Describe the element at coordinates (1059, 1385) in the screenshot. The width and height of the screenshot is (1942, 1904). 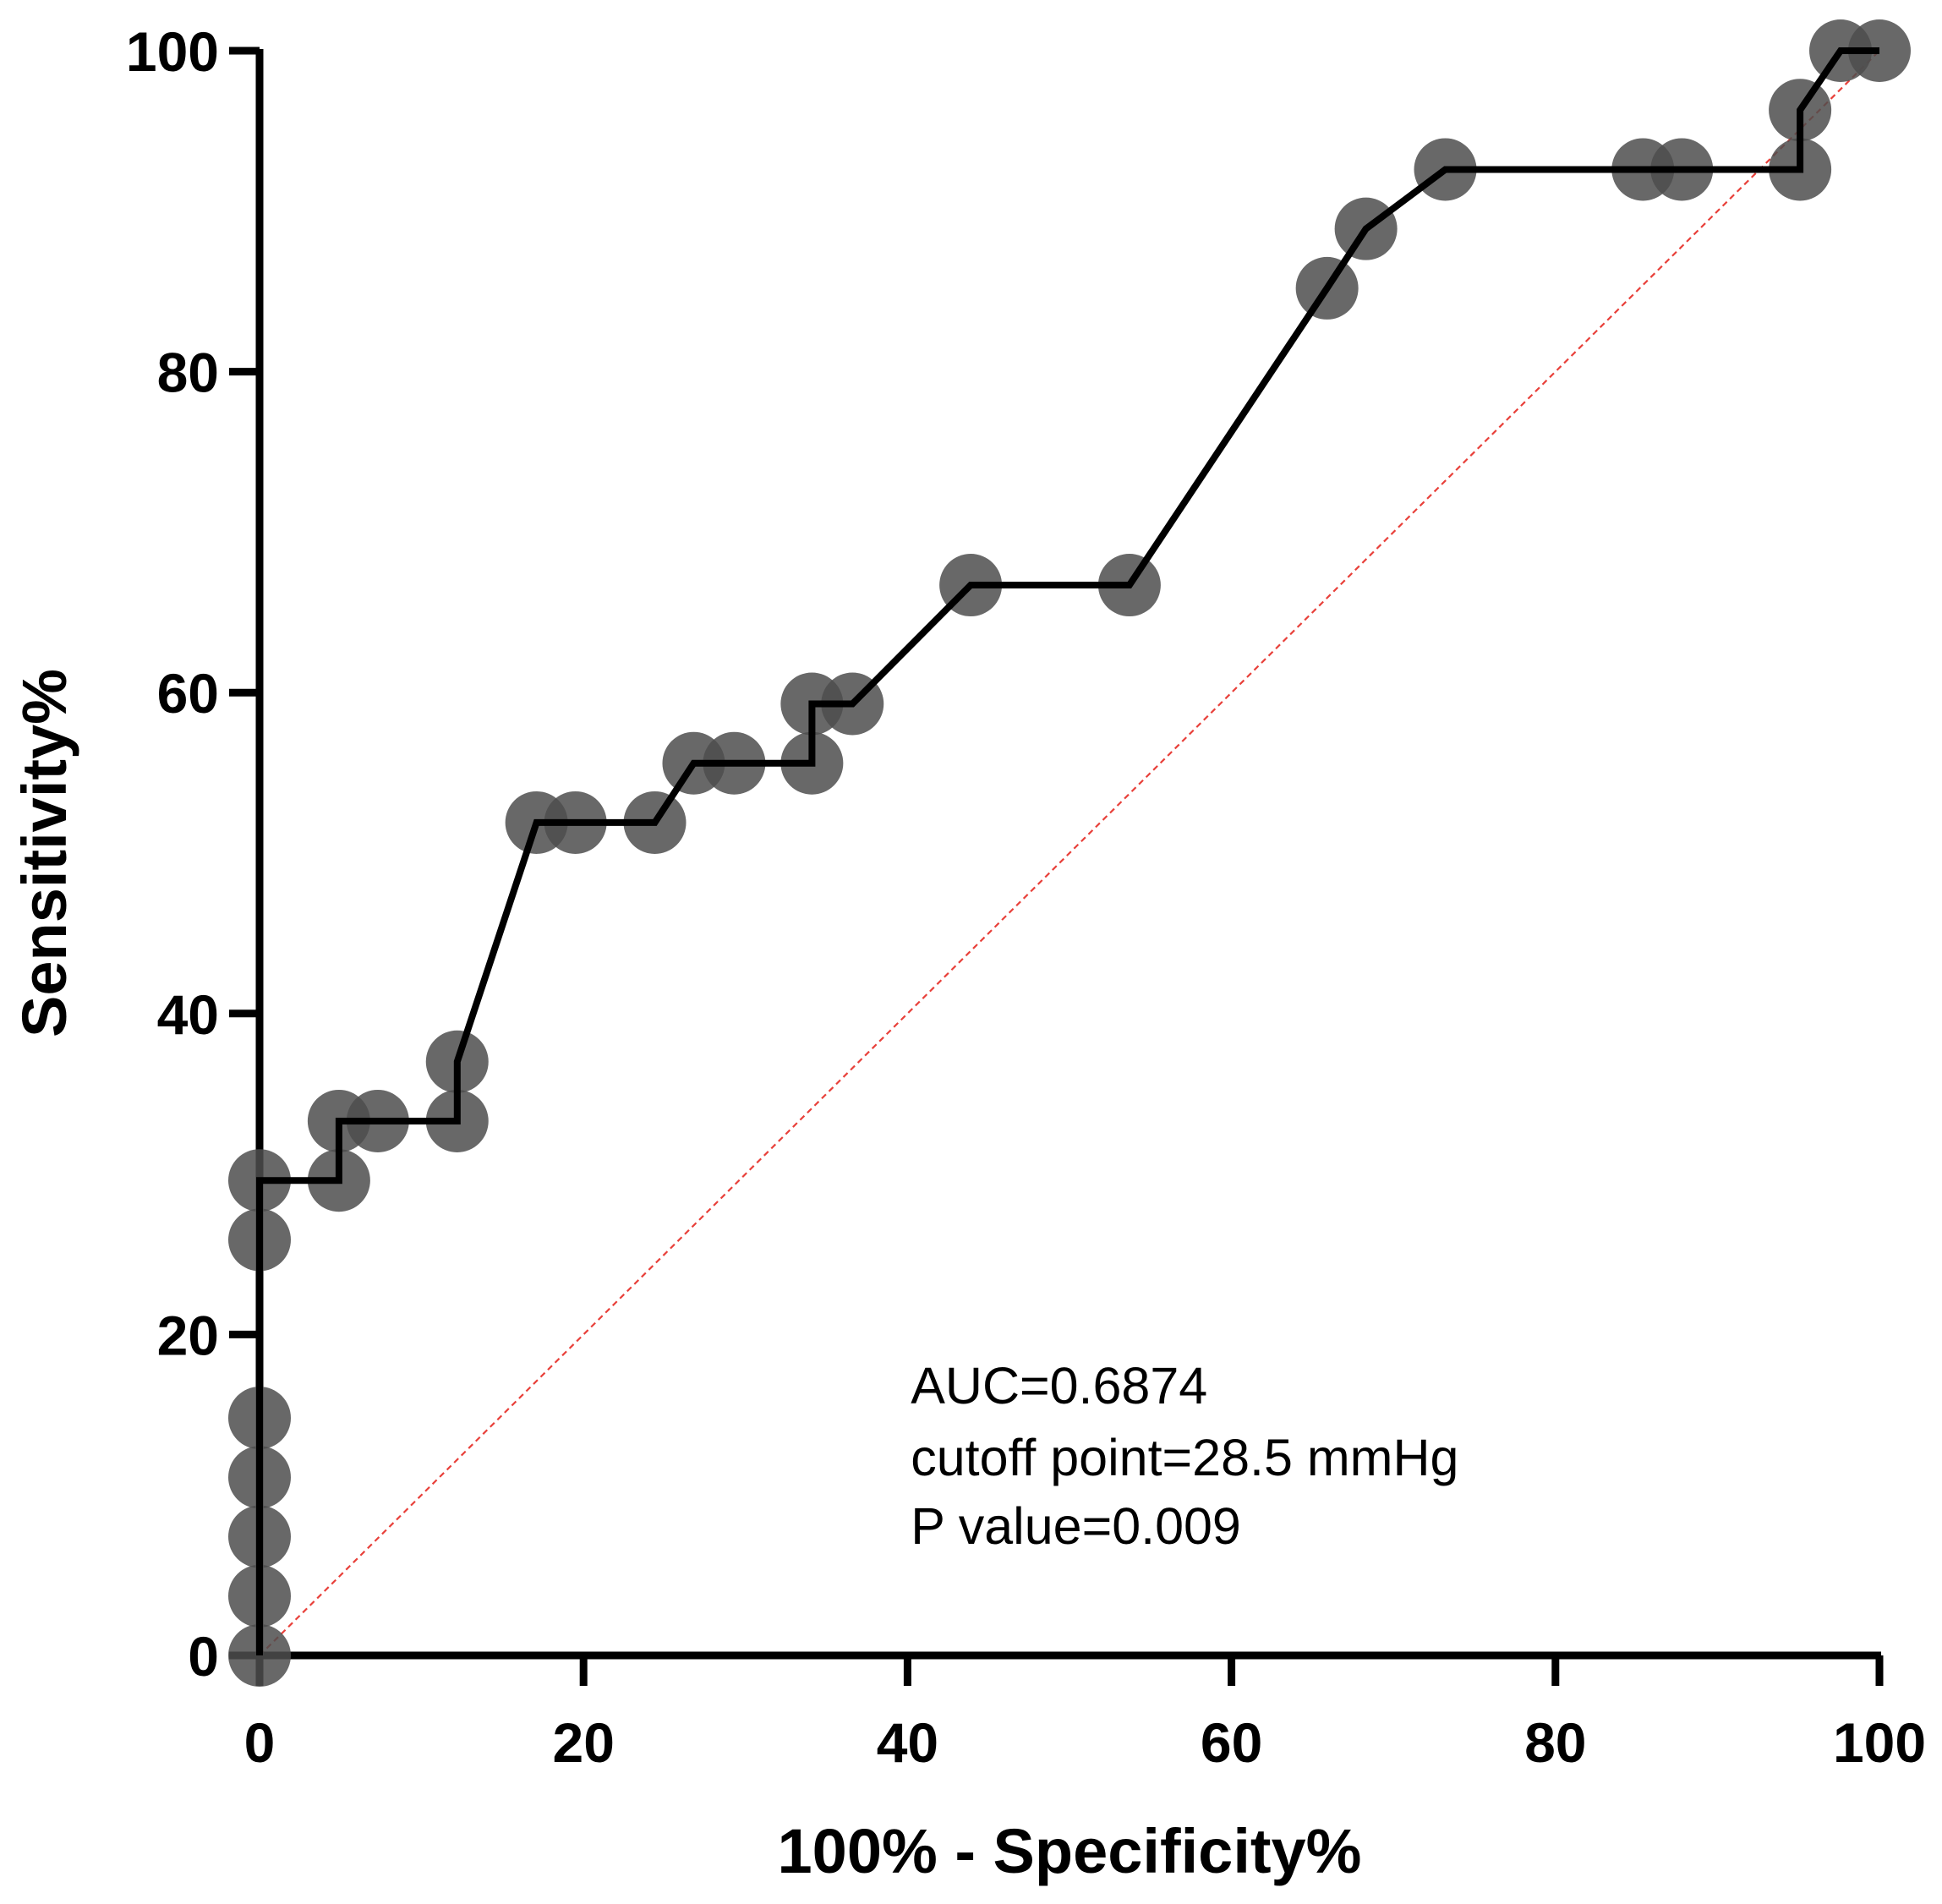
I see `auc-annotation: AUC=0.6874` at that location.